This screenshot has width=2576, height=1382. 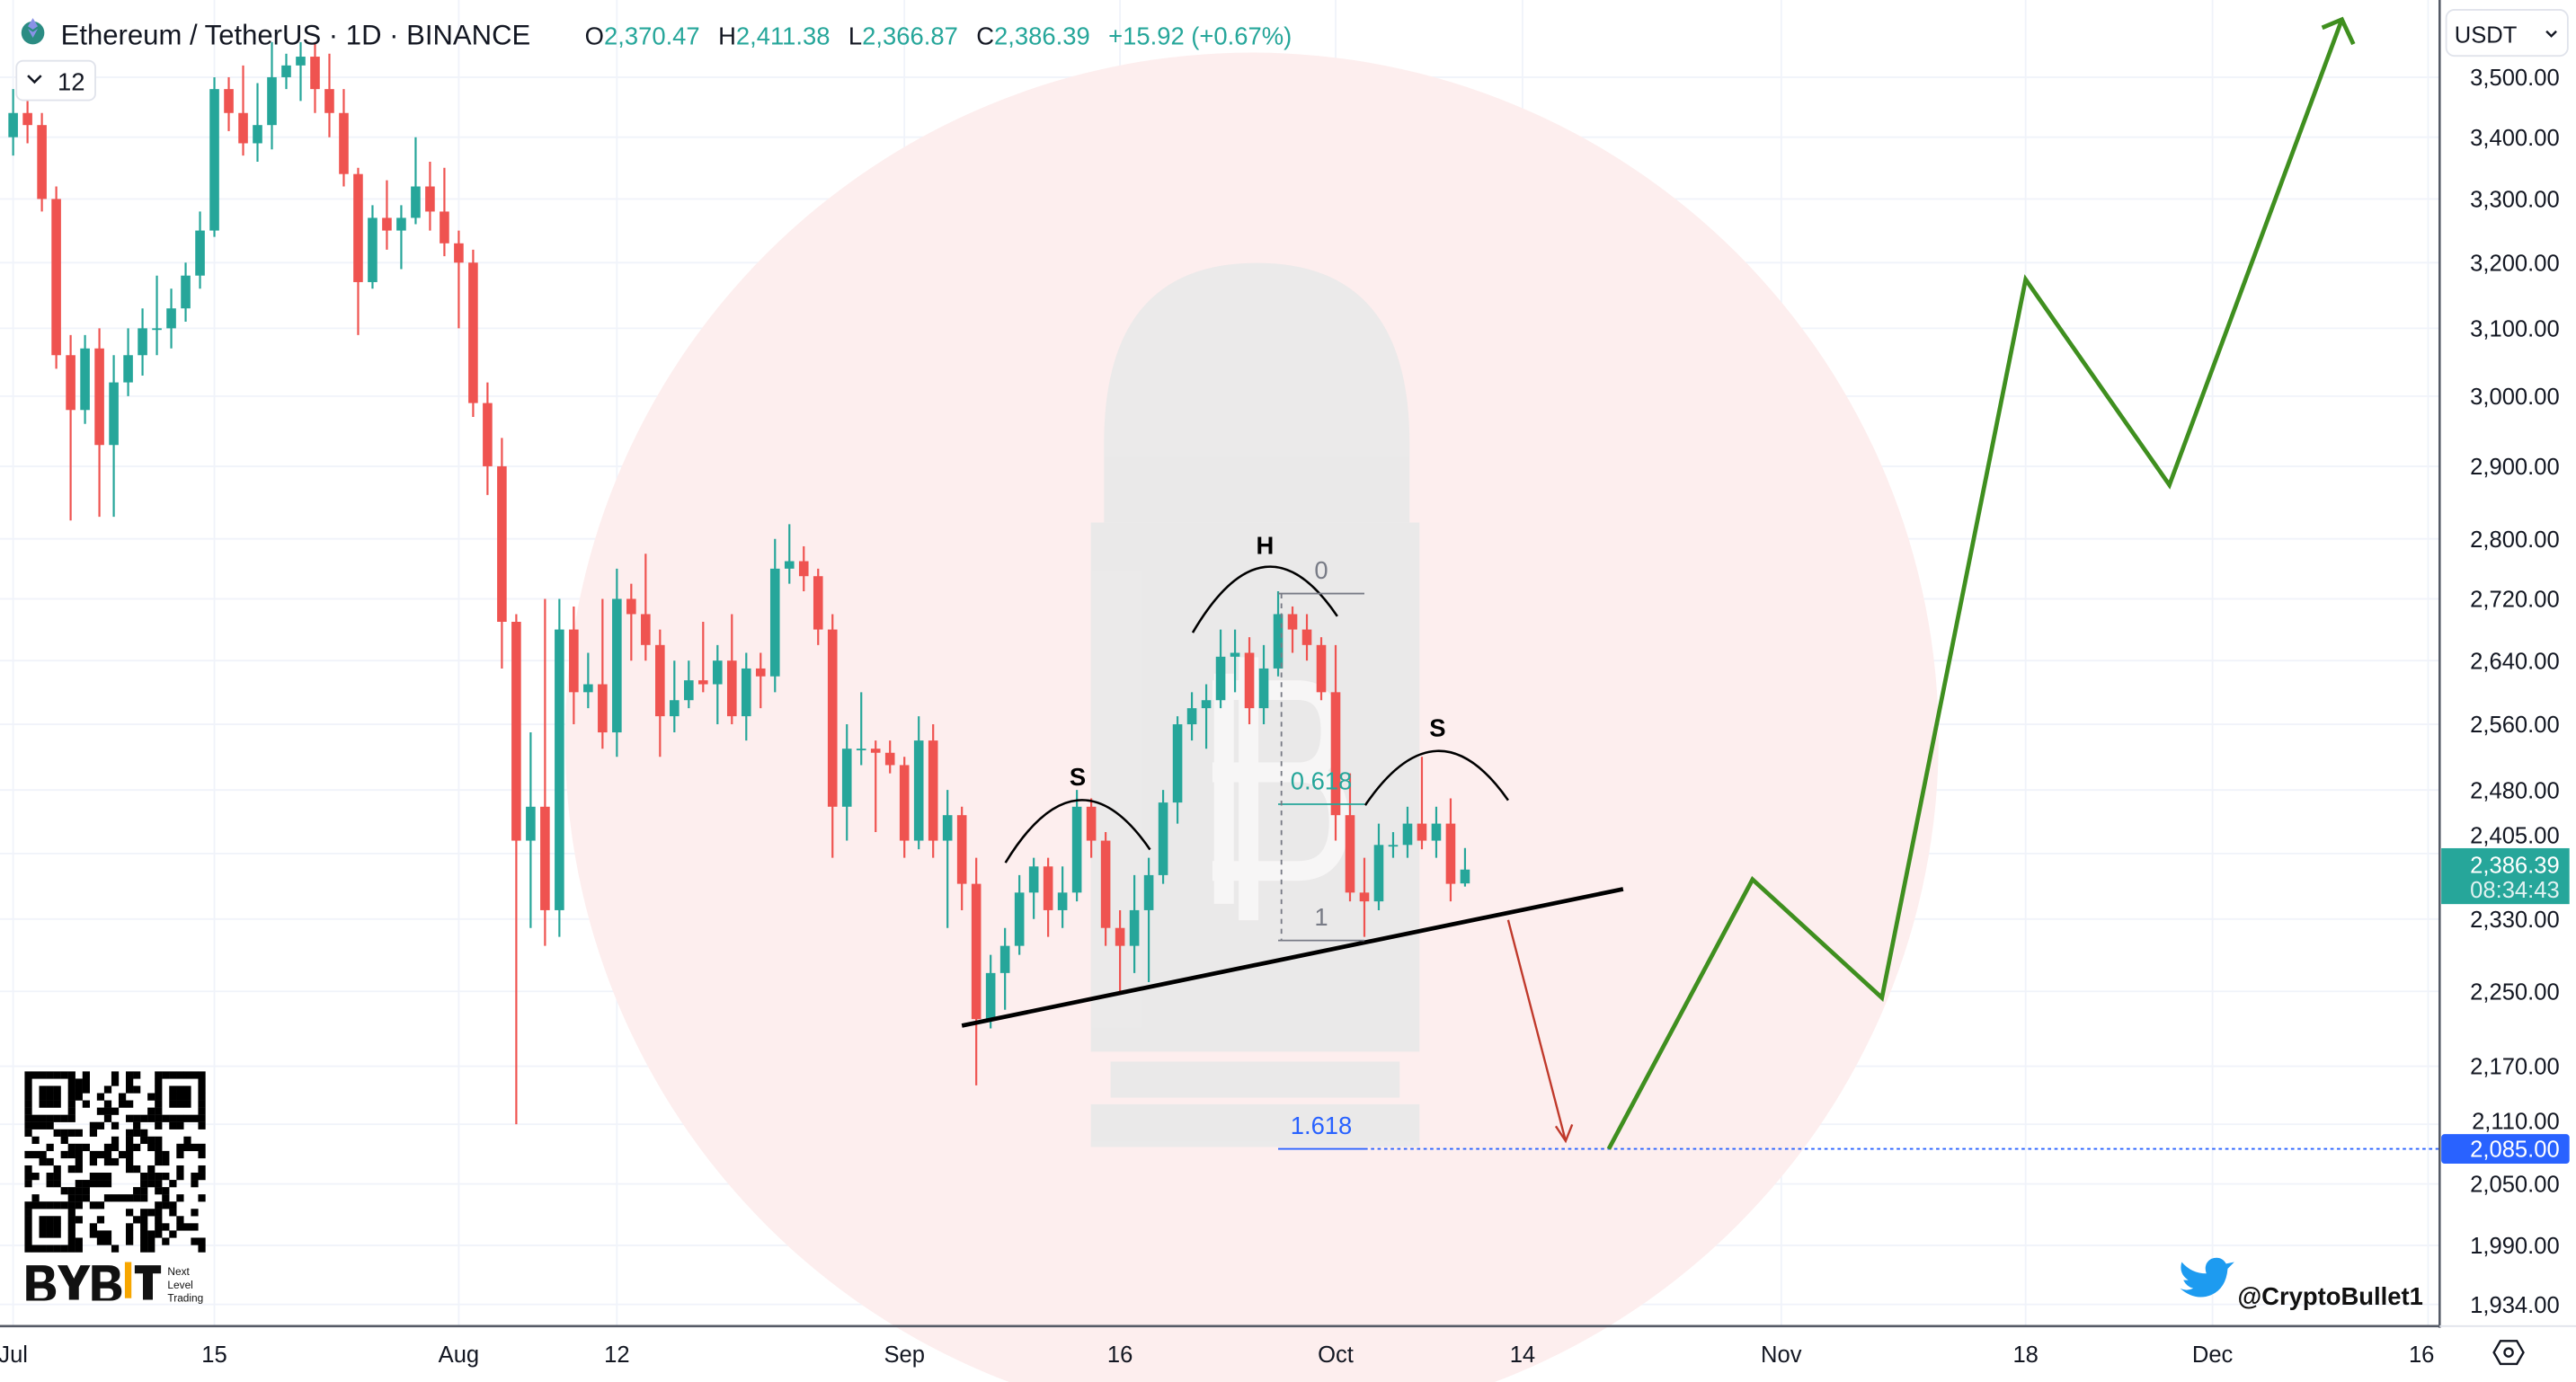 I want to click on price-tick-label: 2,720.00, so click(x=2515, y=600).